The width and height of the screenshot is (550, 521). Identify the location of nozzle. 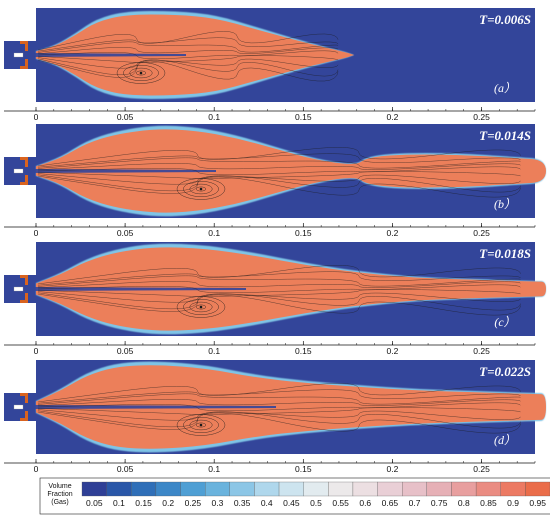
(24, 55).